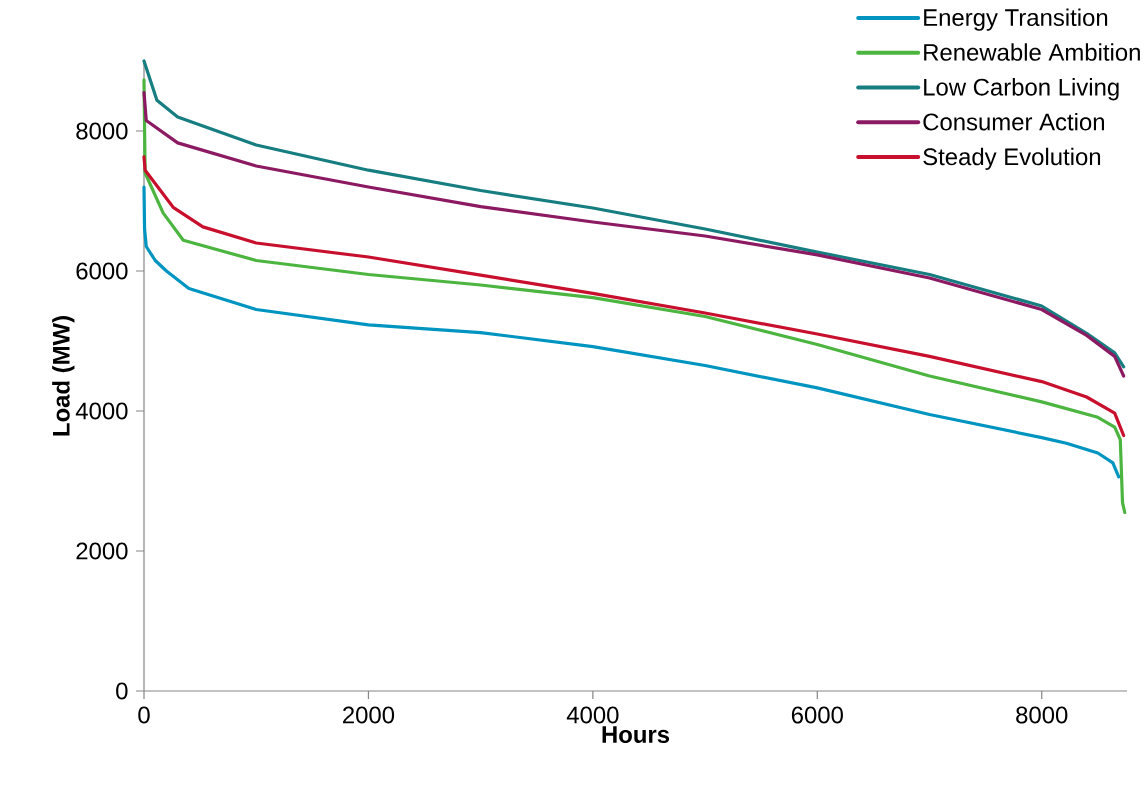  Describe the element at coordinates (101, 411) in the screenshot. I see `y-tick-label: 4000` at that location.